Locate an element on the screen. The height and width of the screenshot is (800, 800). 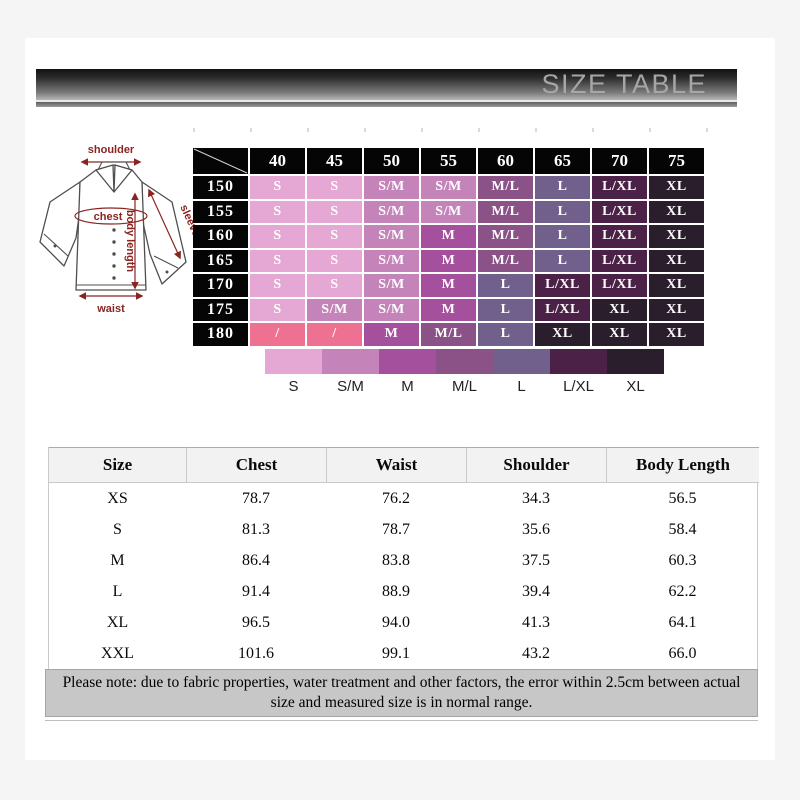
legend-labels: S S/M M M/L L L/XL XL is located at coordinates (464, 386).